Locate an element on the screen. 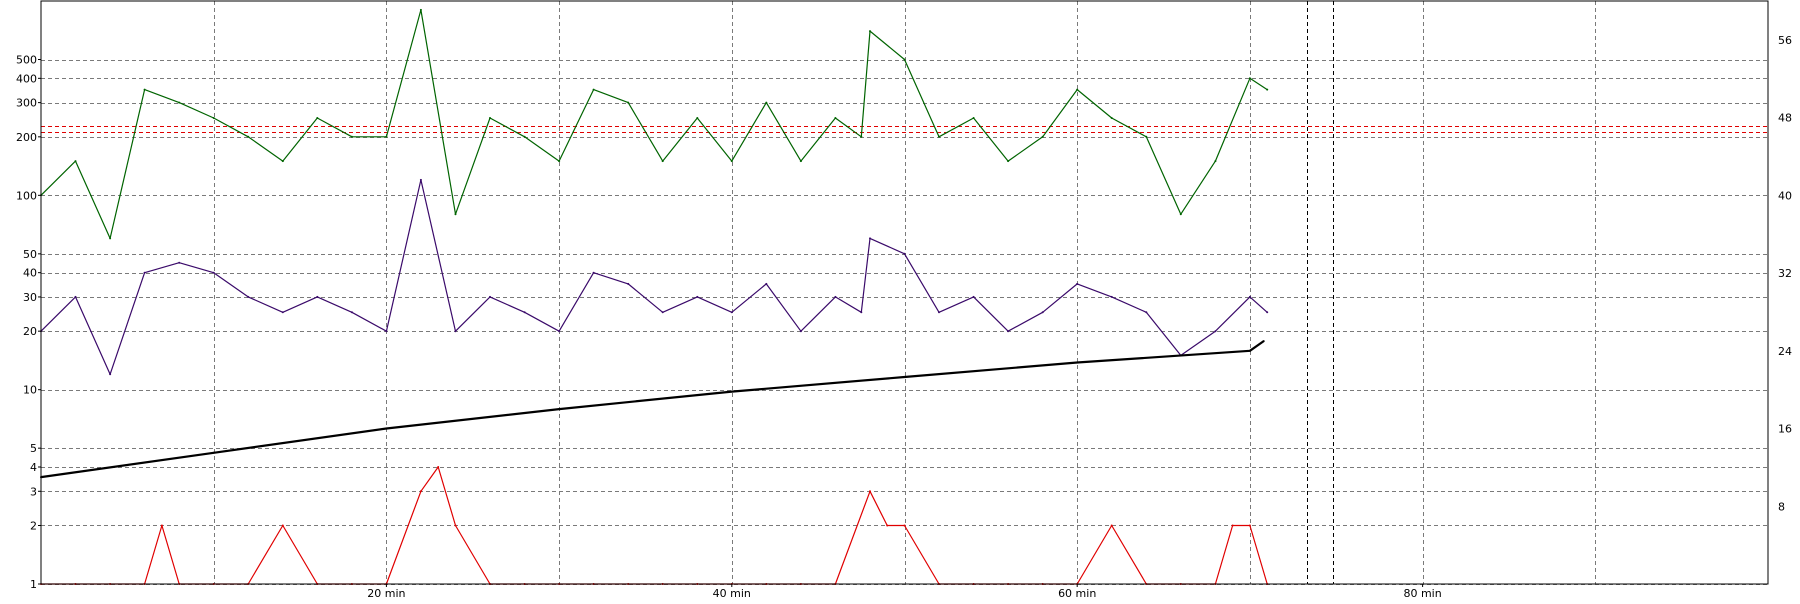 This screenshot has width=1800, height=604. y-tick-label-left: 40 is located at coordinates (30, 273).